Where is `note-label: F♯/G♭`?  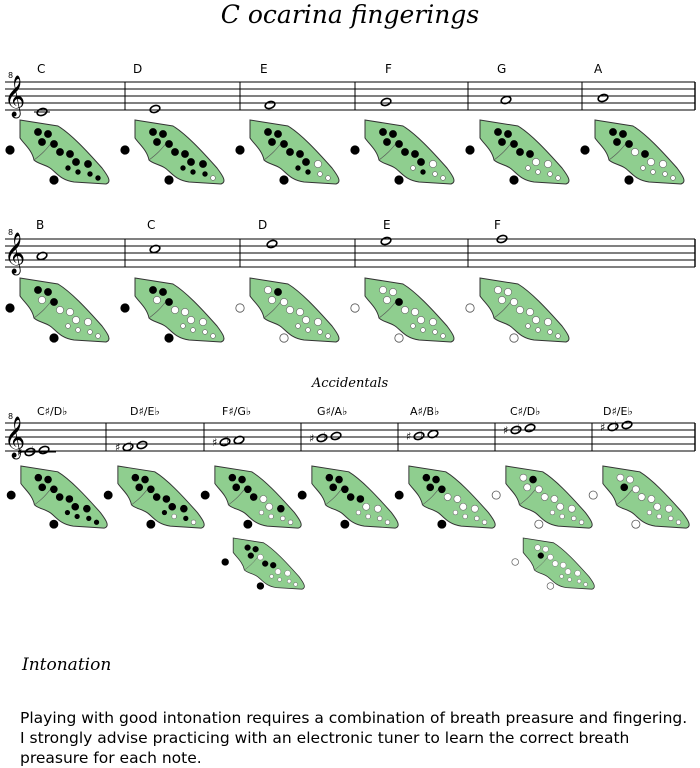
note-label: F♯/G♭ is located at coordinates (236, 411).